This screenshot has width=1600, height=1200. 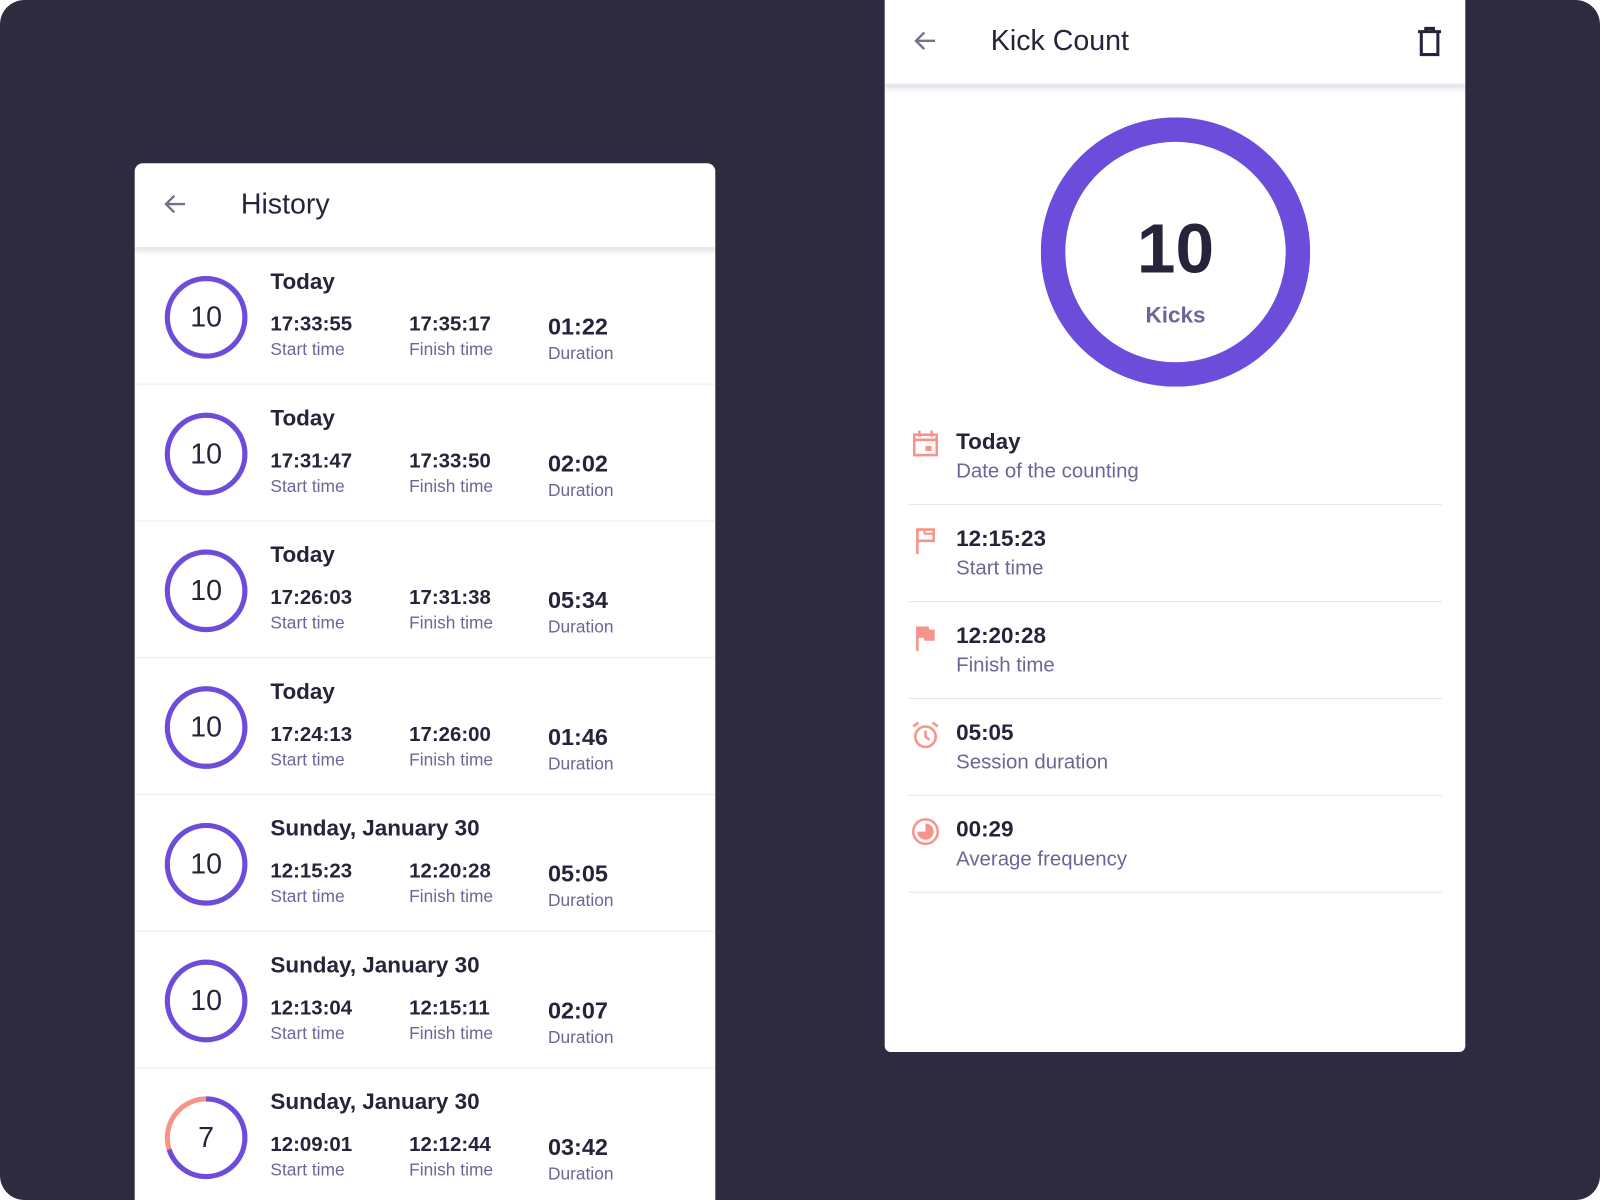 What do you see at coordinates (577, 600) in the screenshot?
I see `duration-value: 05:34` at bounding box center [577, 600].